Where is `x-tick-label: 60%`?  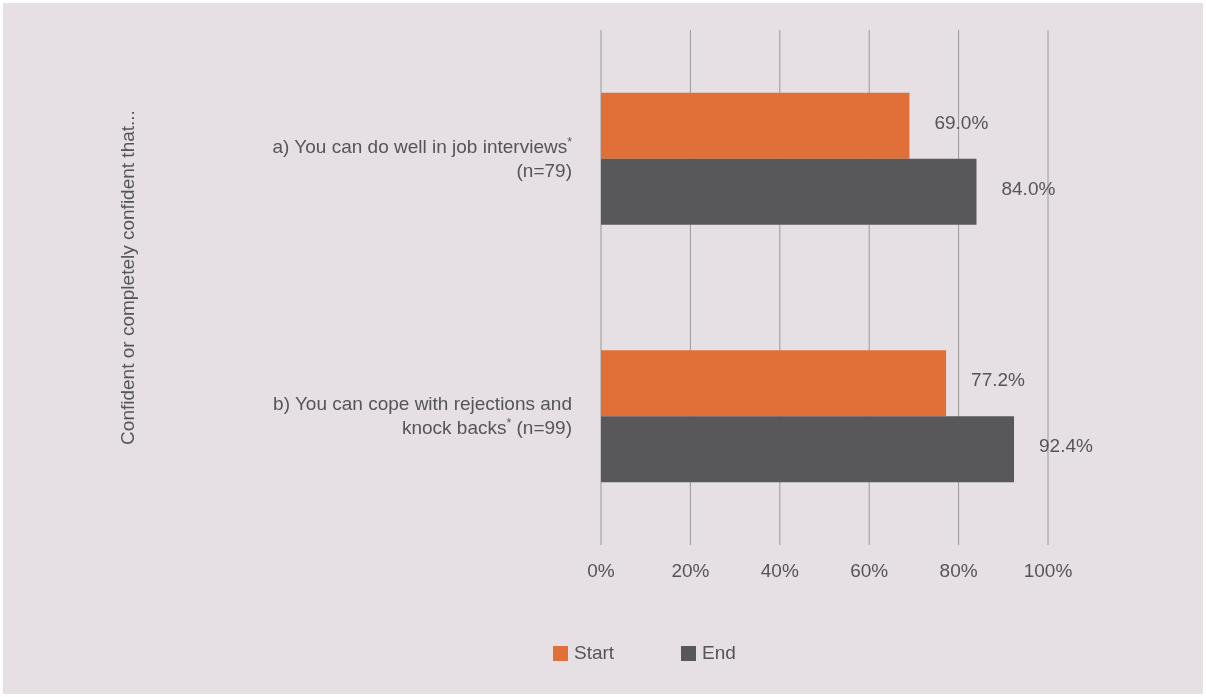
x-tick-label: 60% is located at coordinates (869, 570).